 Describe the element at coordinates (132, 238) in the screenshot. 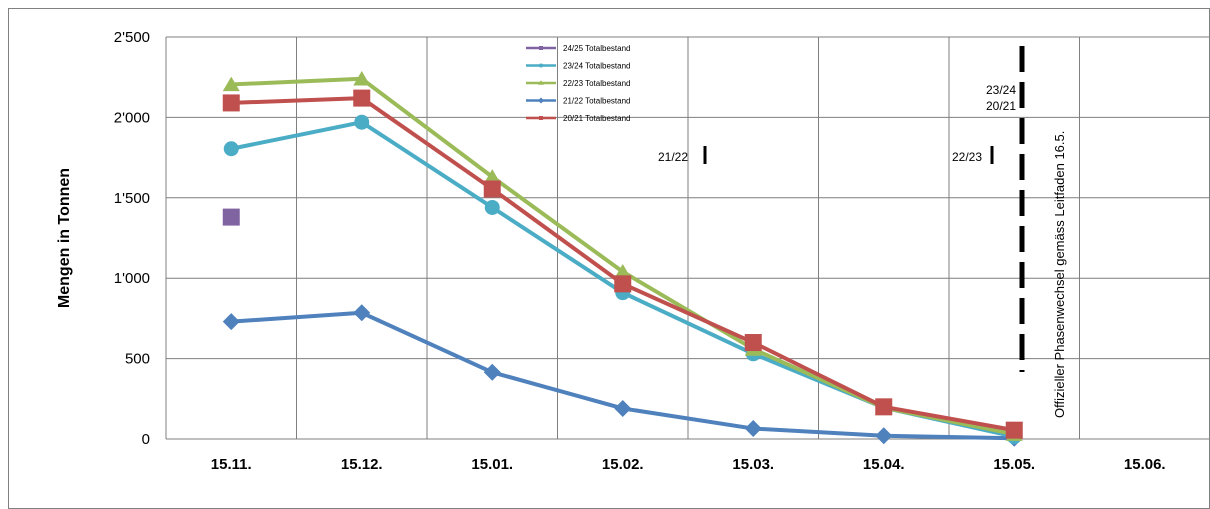

I see `y-axis-ticks: 0 500 1'000 1'500 2'000 2'500` at that location.